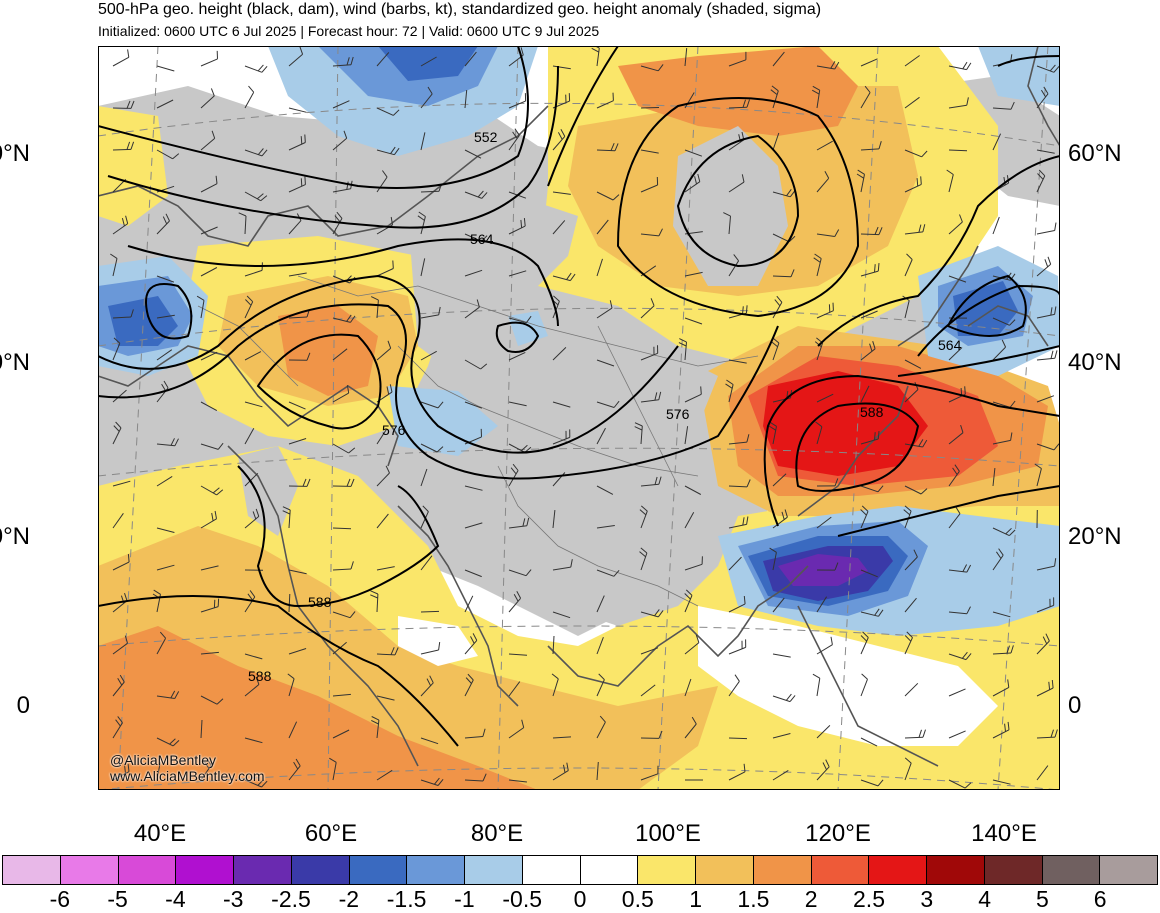 The width and height of the screenshot is (1160, 913). I want to click on colorbar-label: -6, so click(60, 899).